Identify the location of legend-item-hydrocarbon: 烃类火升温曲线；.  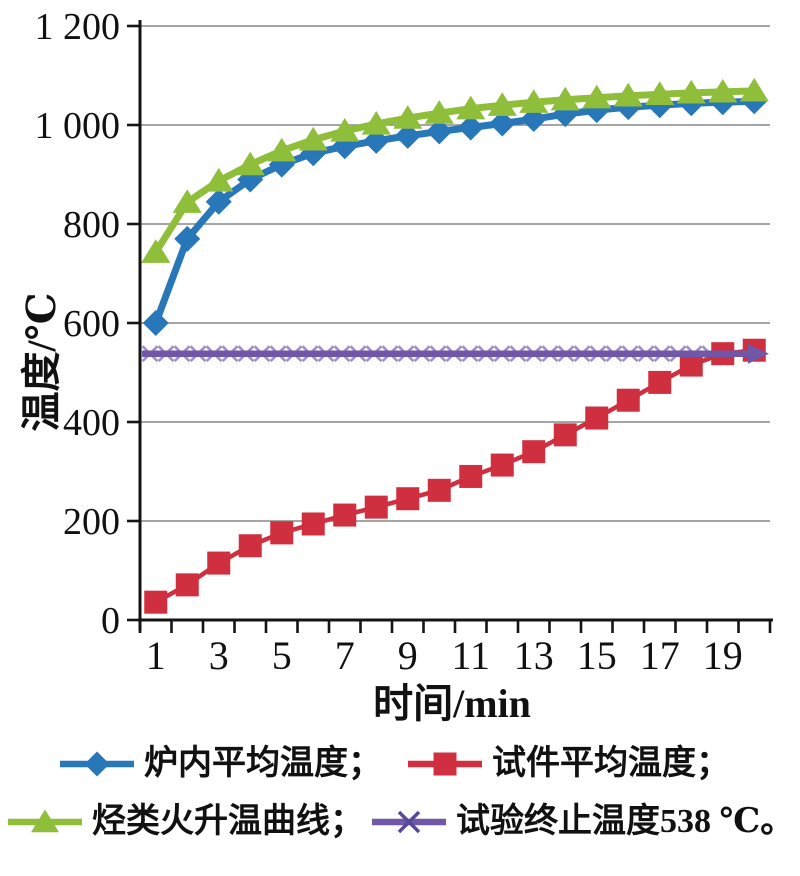
(185, 822).